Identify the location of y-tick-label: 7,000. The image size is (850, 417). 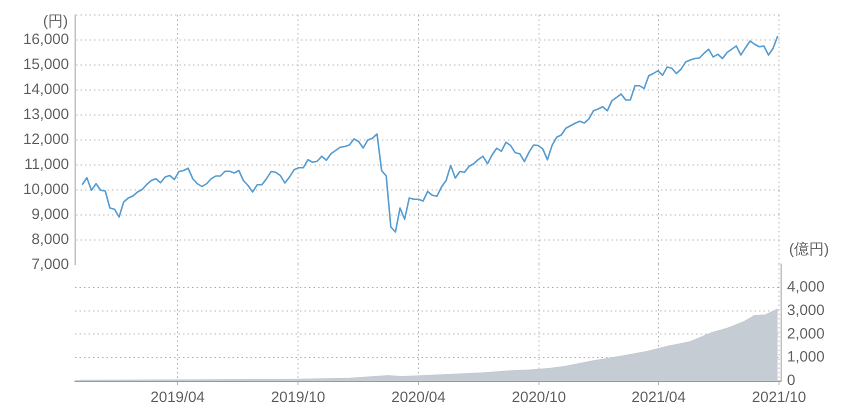
(50, 265).